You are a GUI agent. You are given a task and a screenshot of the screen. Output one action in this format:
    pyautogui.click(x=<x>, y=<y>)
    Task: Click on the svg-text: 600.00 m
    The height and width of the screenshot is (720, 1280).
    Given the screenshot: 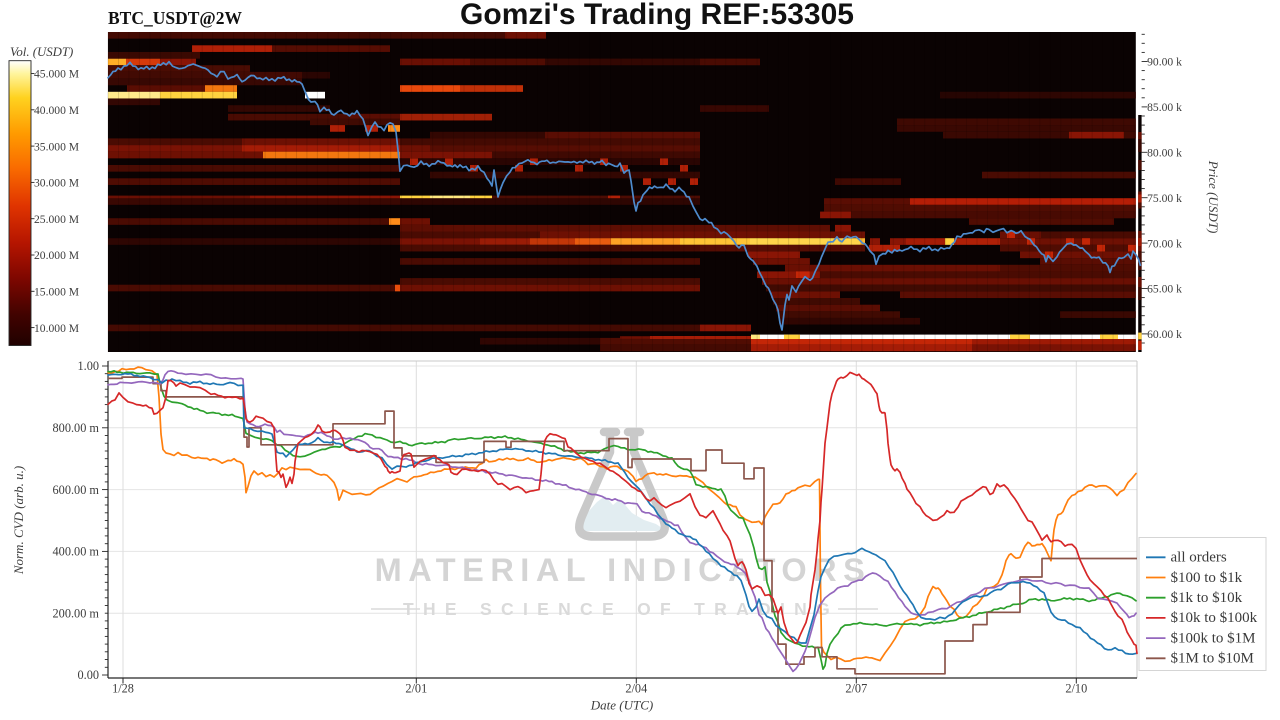 What is the action you would take?
    pyautogui.click(x=76, y=490)
    